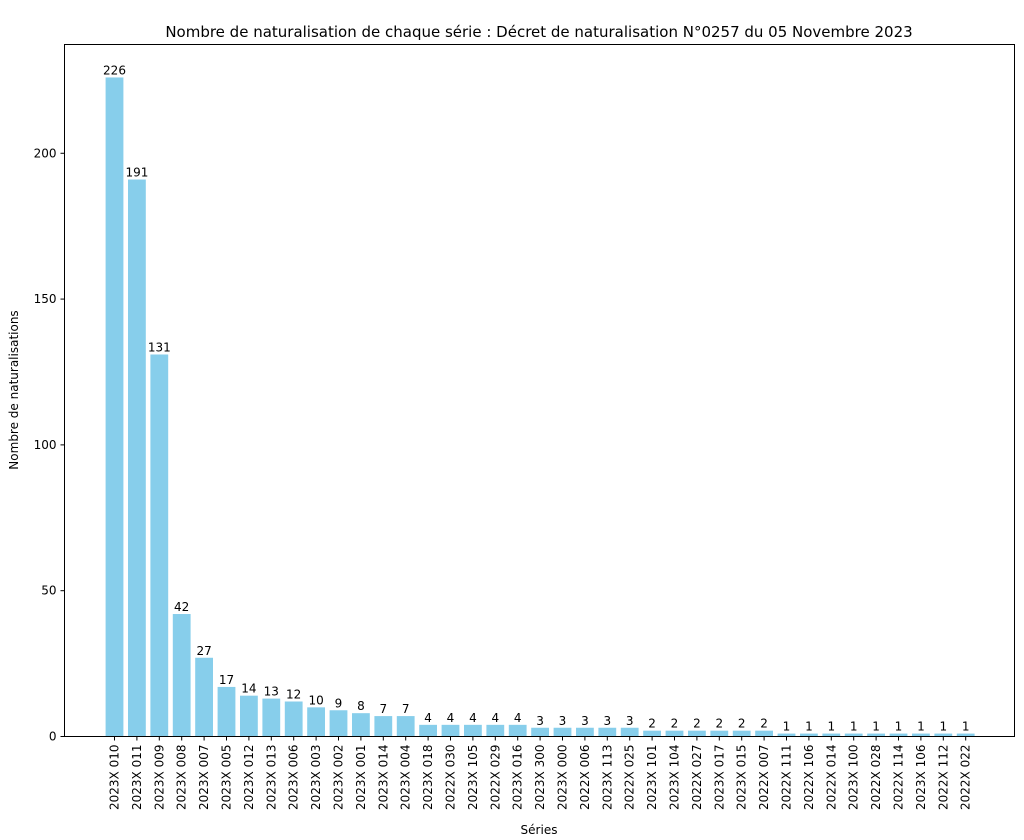 The image size is (1024, 840). I want to click on x-tick-label: 2022X 022, so click(966, 777).